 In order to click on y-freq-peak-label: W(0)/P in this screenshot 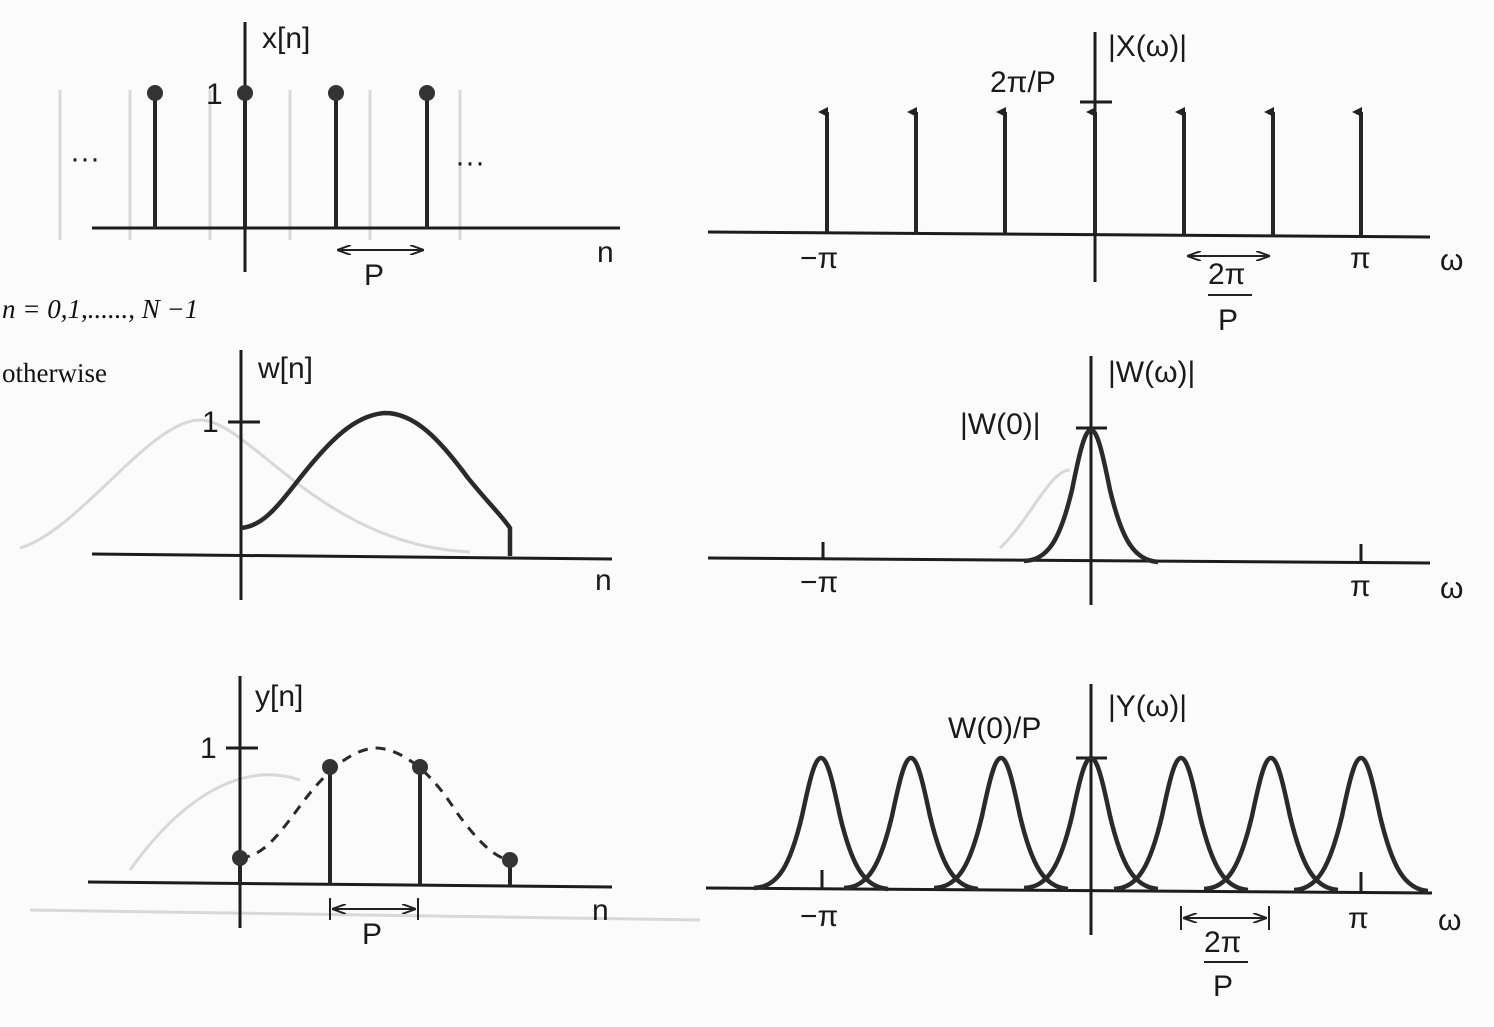, I will do `click(994, 728)`.